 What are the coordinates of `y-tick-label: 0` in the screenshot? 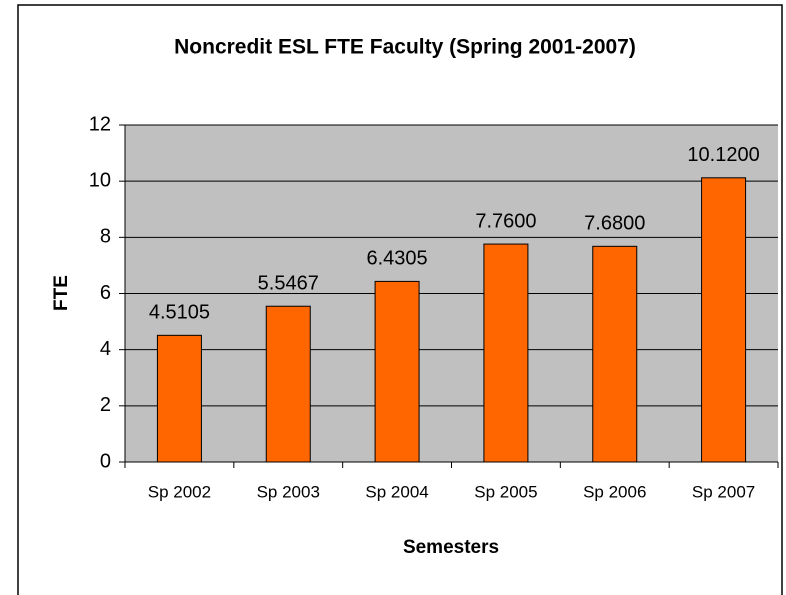 It's located at (105, 461).